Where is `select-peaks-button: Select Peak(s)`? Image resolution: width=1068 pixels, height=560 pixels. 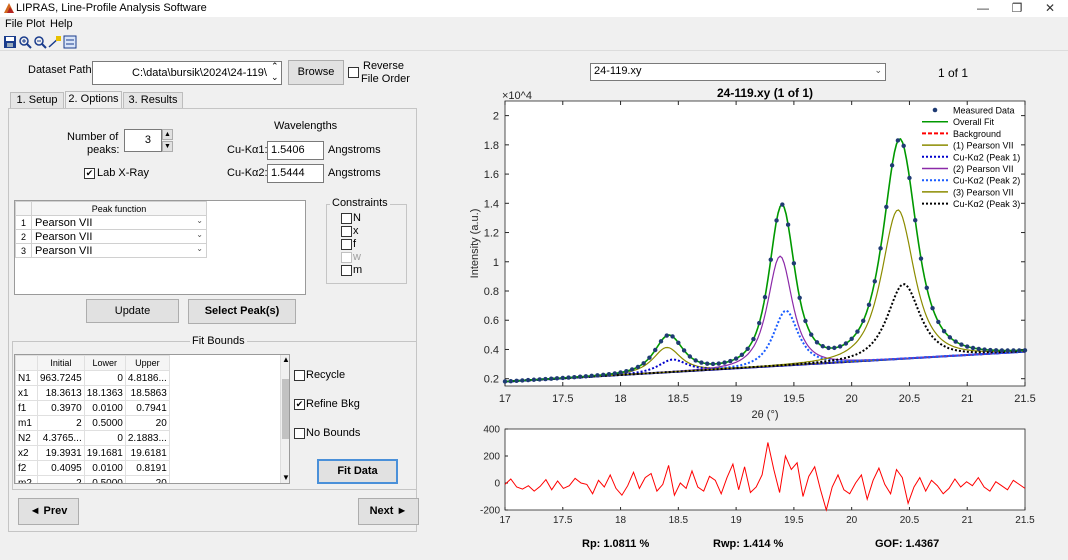
select-peaks-button: Select Peak(s) is located at coordinates (242, 311).